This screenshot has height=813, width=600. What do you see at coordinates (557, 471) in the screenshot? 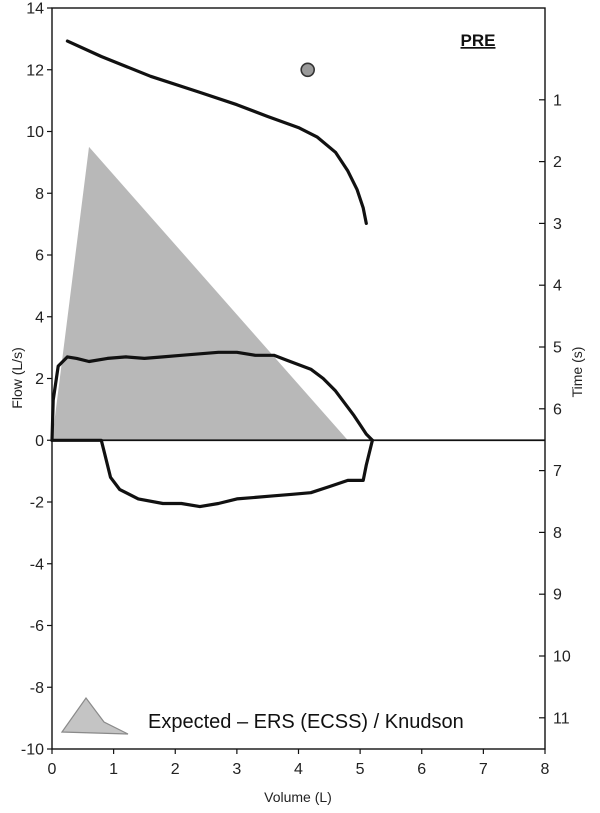
I see `y2-tick-label: 7` at bounding box center [557, 471].